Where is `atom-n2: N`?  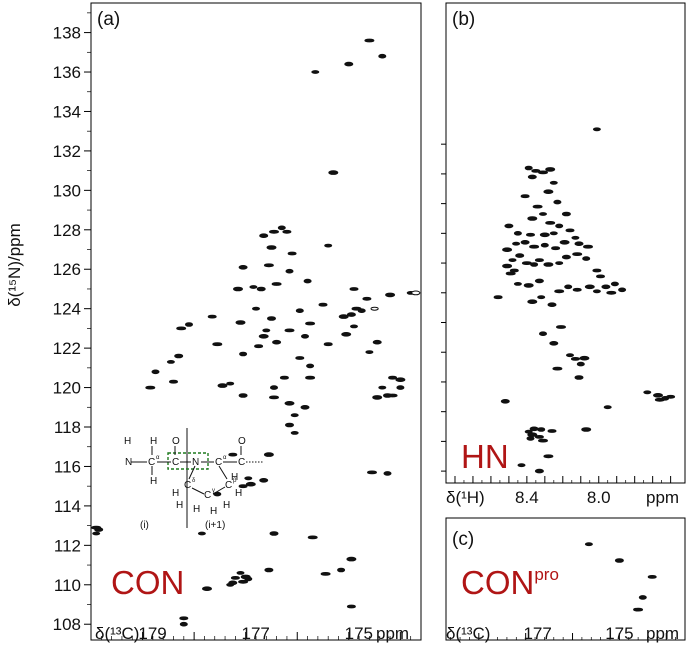 atom-n2: N is located at coordinates (195, 462).